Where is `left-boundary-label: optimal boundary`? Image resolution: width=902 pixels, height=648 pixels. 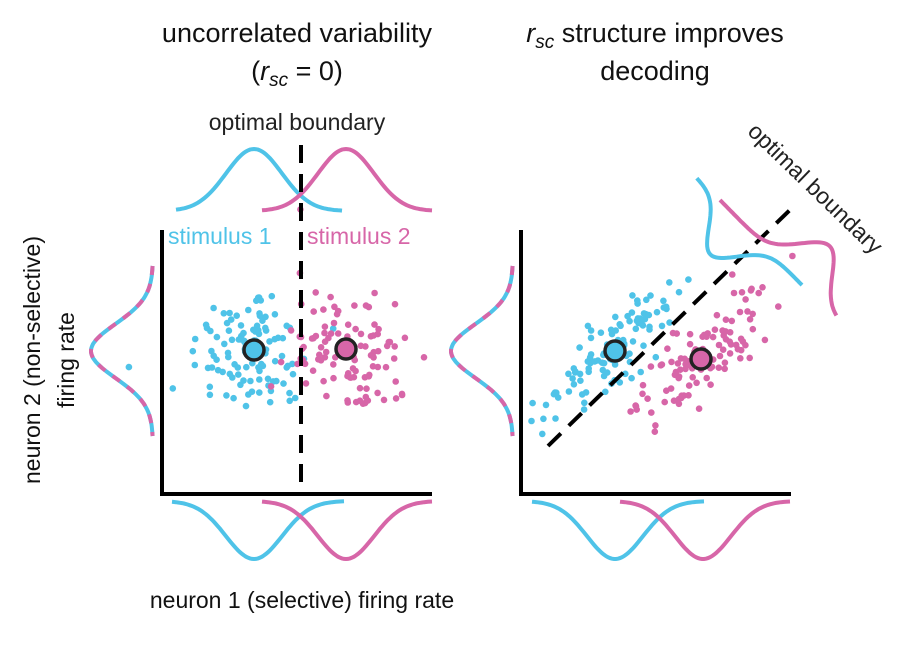
left-boundary-label: optimal boundary is located at coordinates (297, 122).